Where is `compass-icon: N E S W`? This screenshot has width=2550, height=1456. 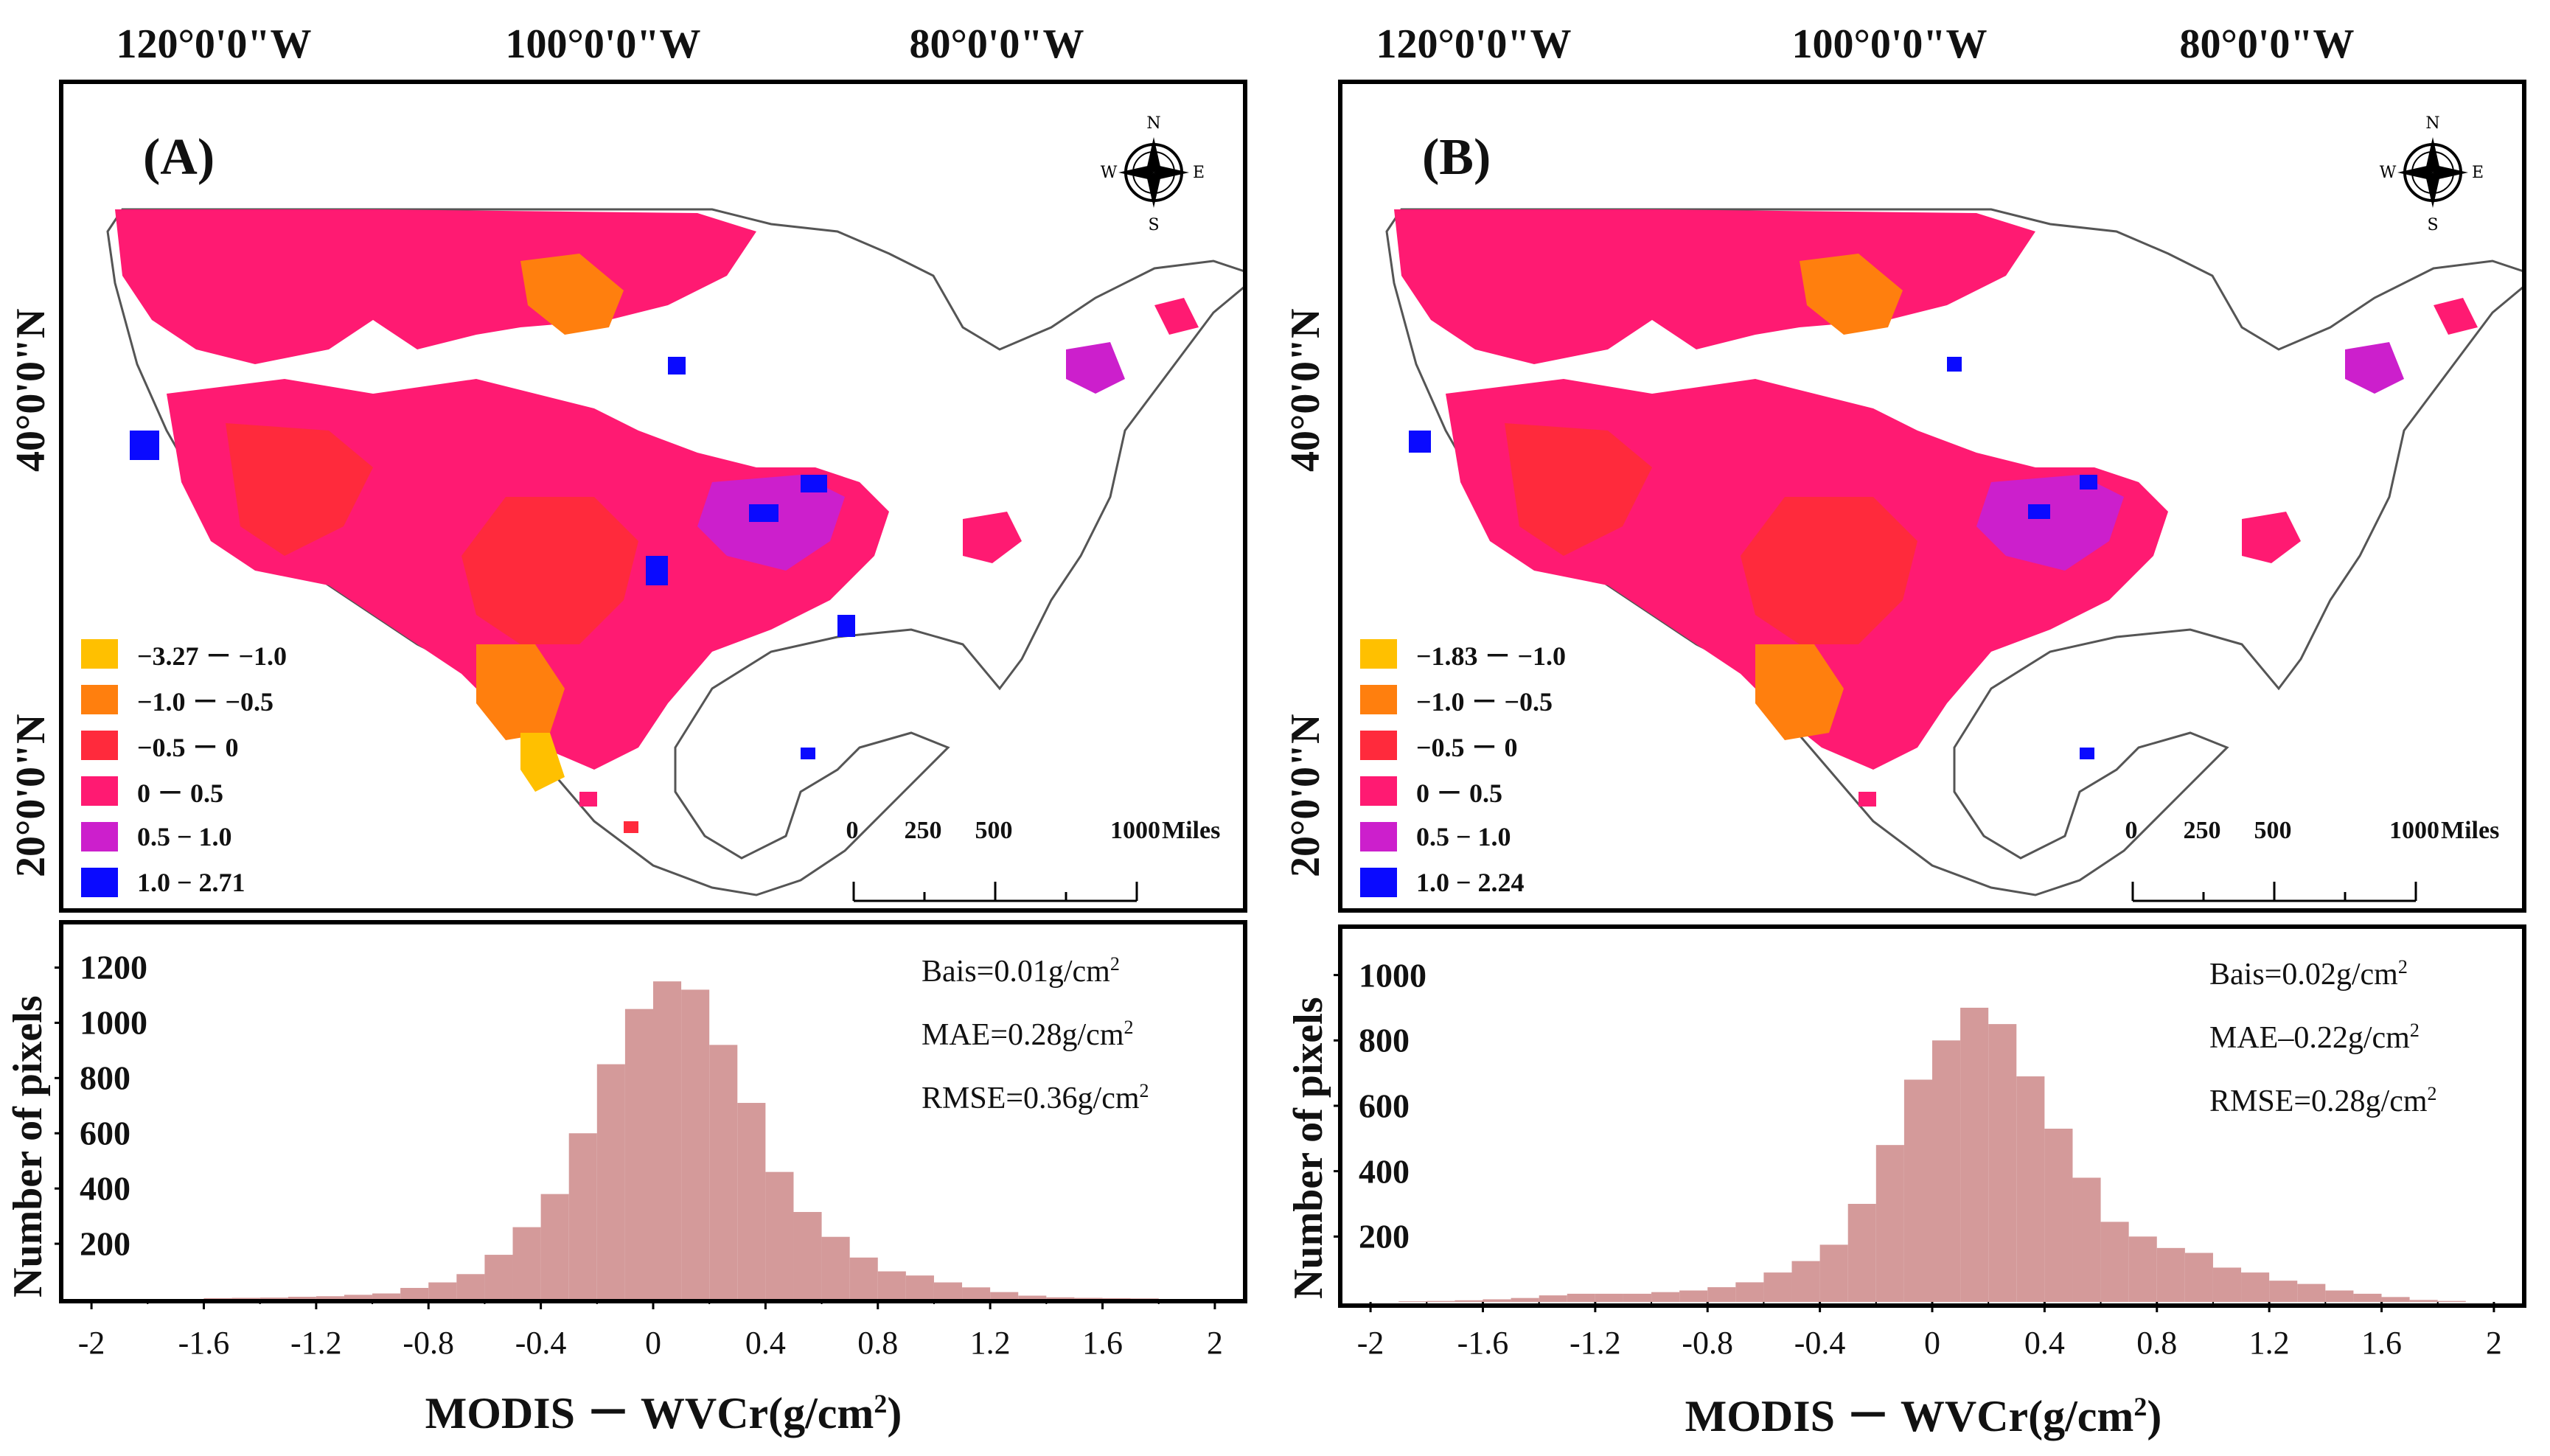
compass-icon: N E S W is located at coordinates (2432, 173).